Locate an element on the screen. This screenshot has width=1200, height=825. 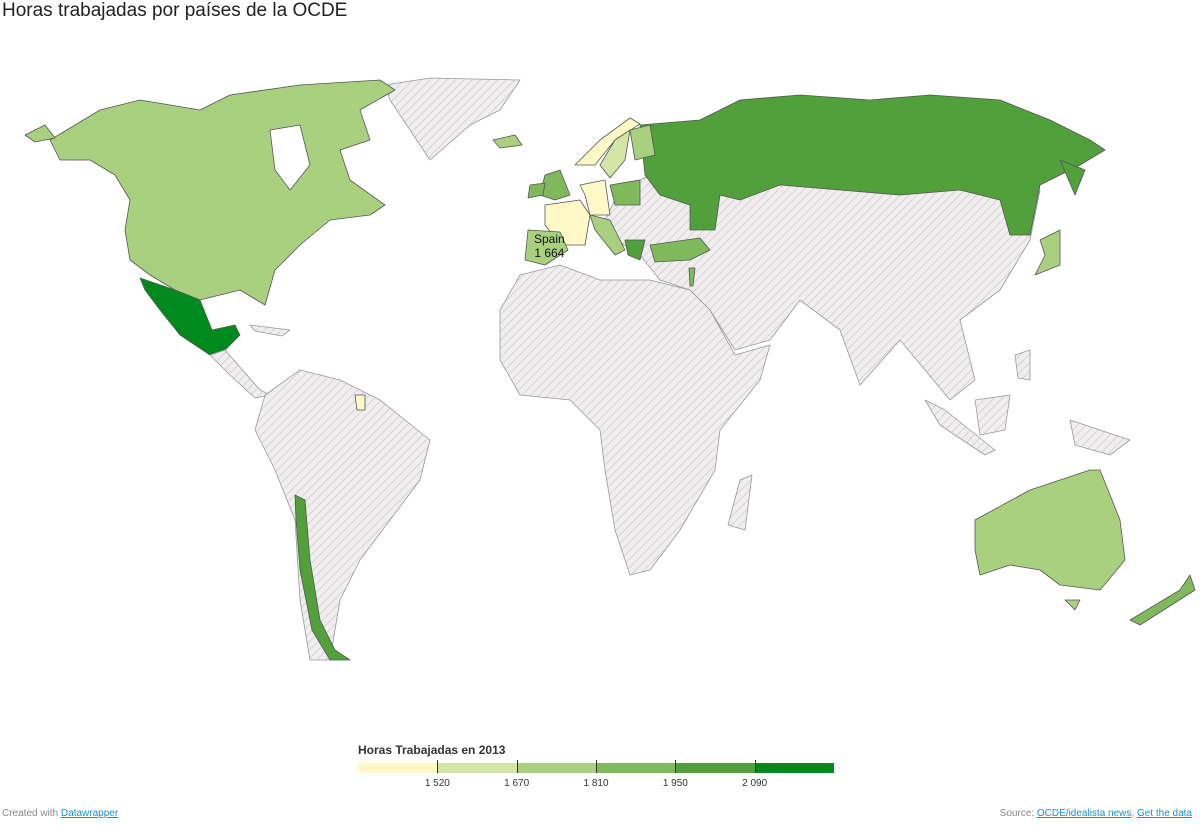
region-madagascar is located at coordinates (740, 502).